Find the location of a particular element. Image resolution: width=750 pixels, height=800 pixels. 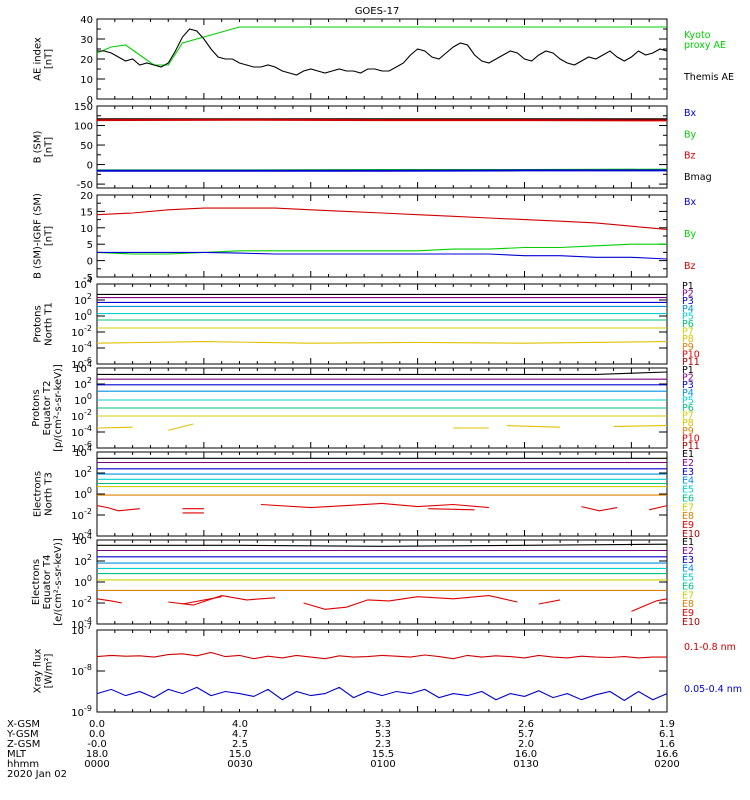

legend-entry: E1 is located at coordinates (688, 542).